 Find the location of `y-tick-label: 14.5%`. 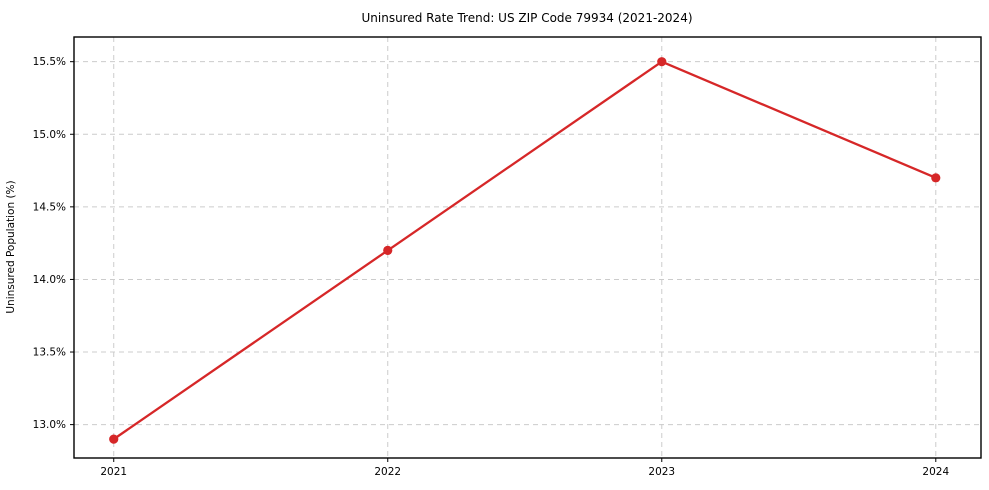

y-tick-label: 14.5% is located at coordinates (49, 207).